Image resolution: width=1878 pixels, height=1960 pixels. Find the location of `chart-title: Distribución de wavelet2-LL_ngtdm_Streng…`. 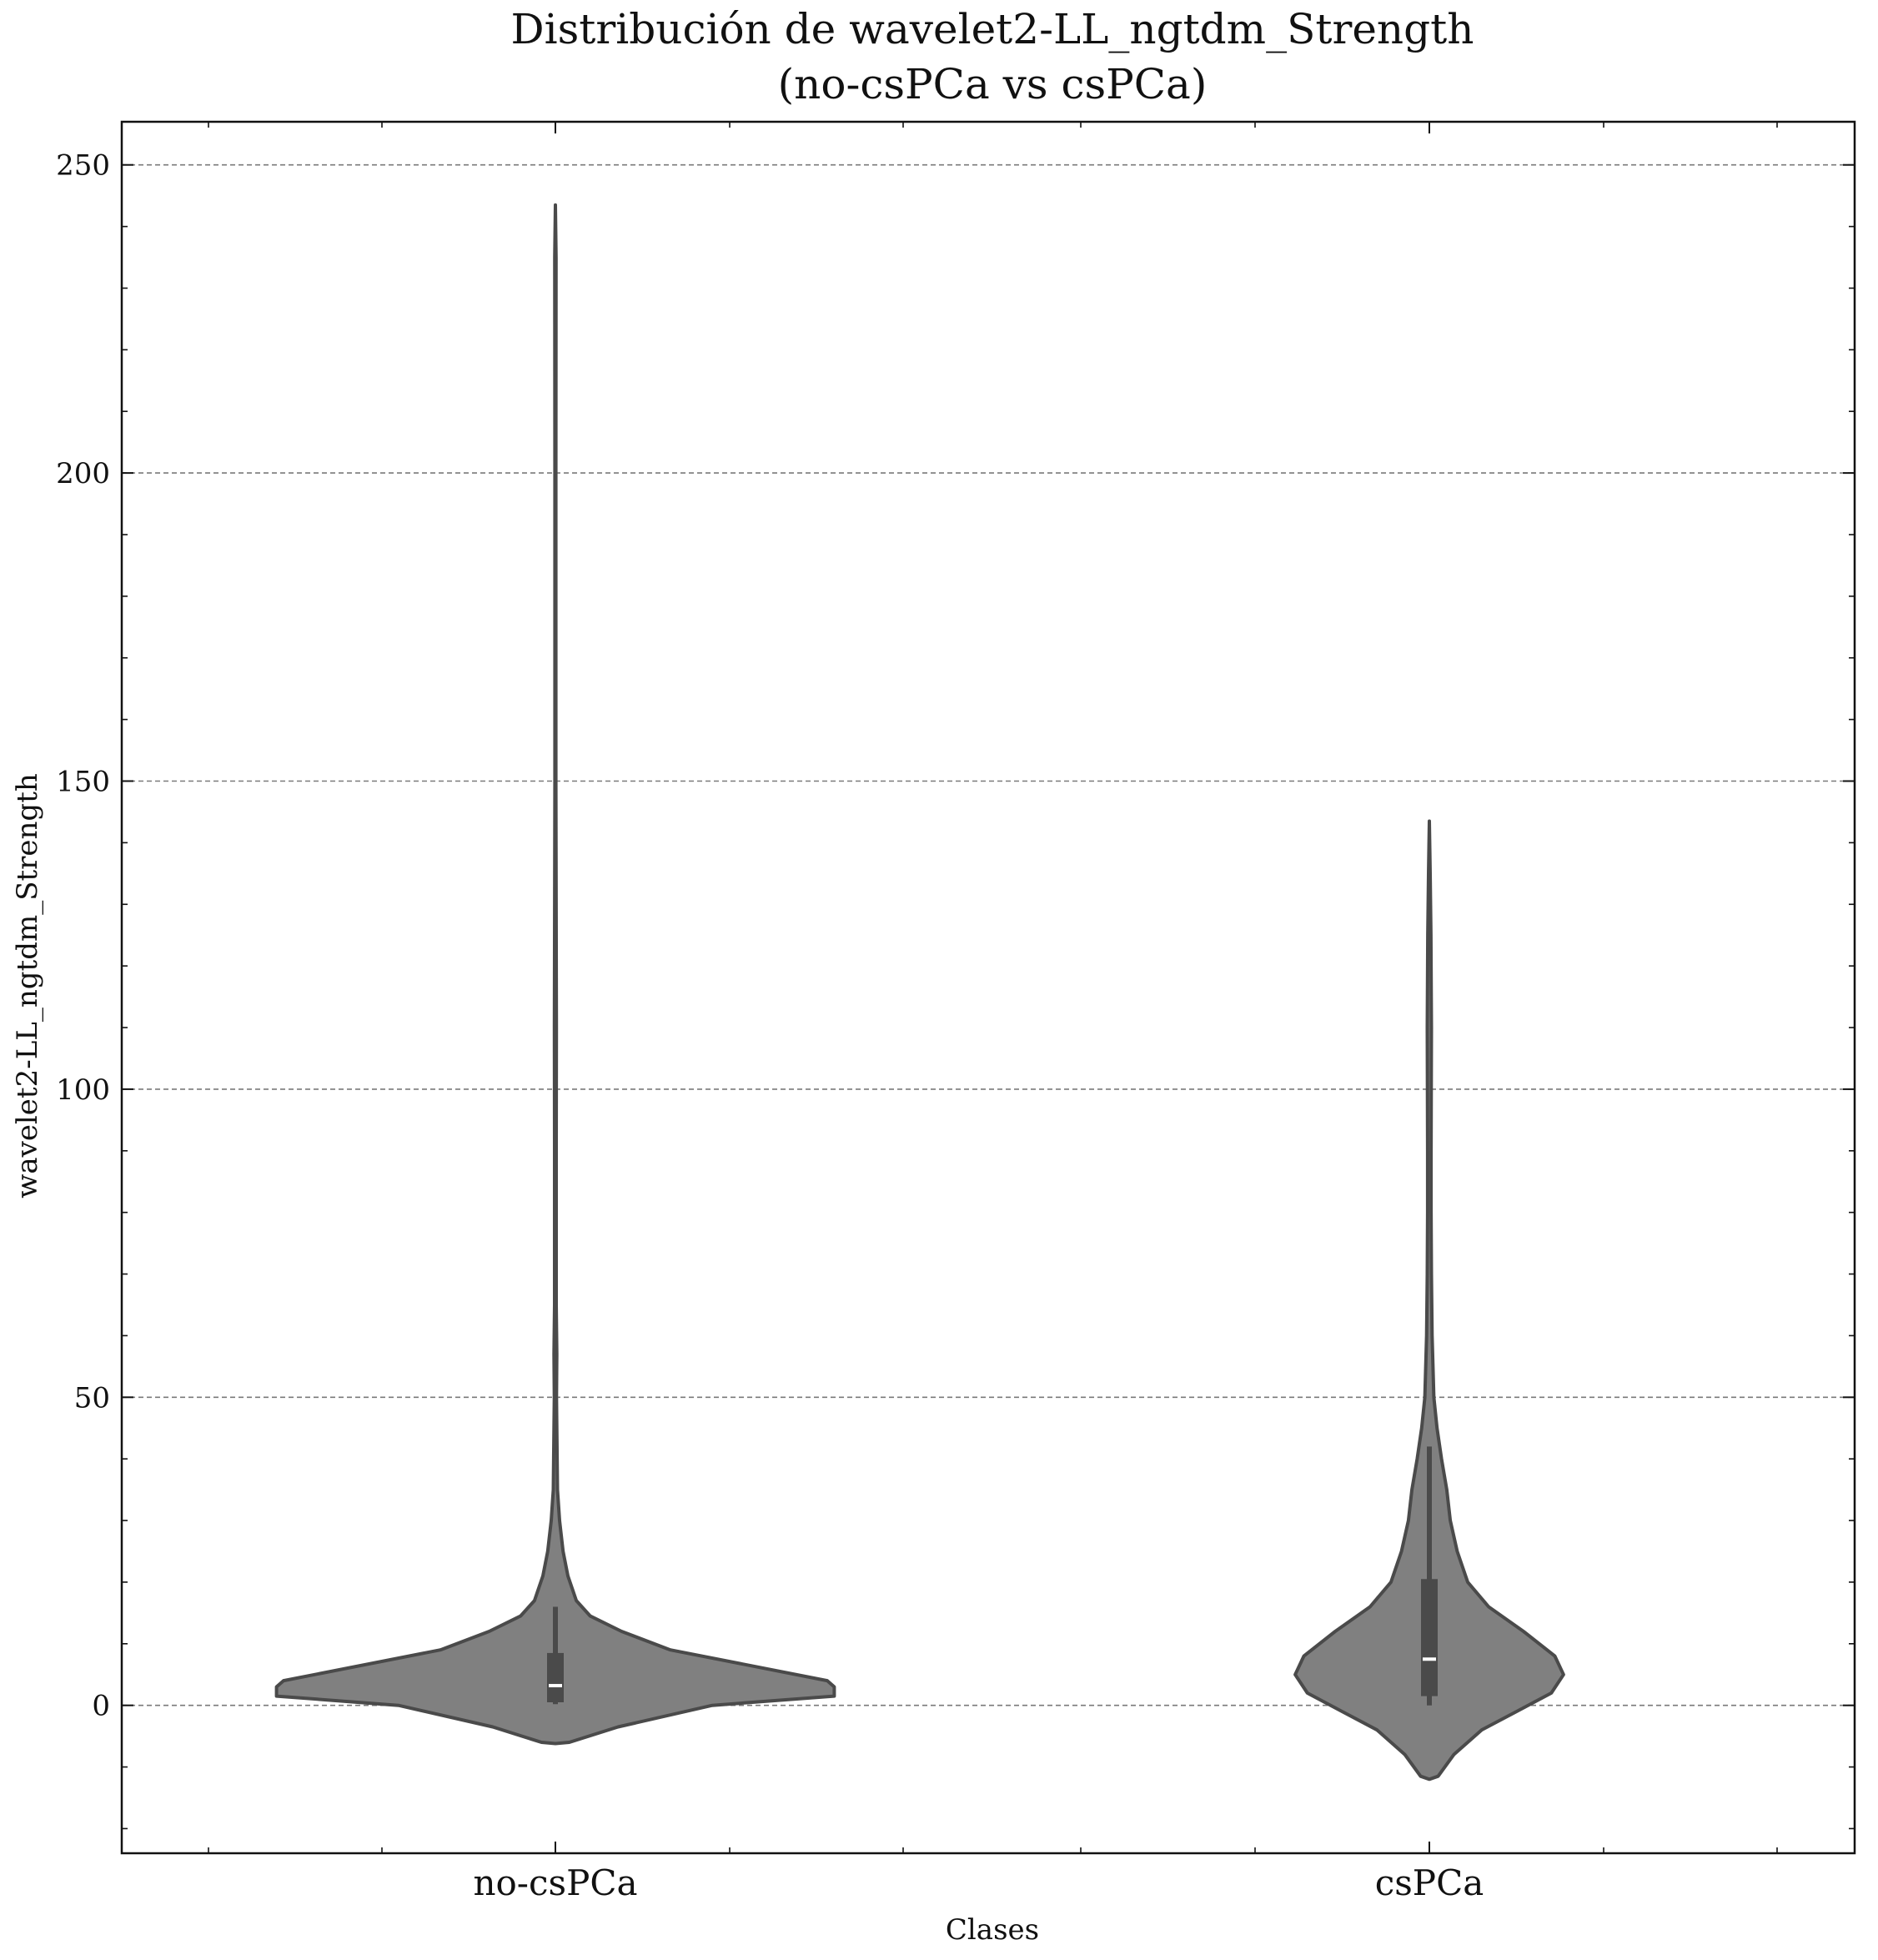

chart-title: Distribución de wavelet2-LL_ngtdm_Streng… is located at coordinates (992, 29).